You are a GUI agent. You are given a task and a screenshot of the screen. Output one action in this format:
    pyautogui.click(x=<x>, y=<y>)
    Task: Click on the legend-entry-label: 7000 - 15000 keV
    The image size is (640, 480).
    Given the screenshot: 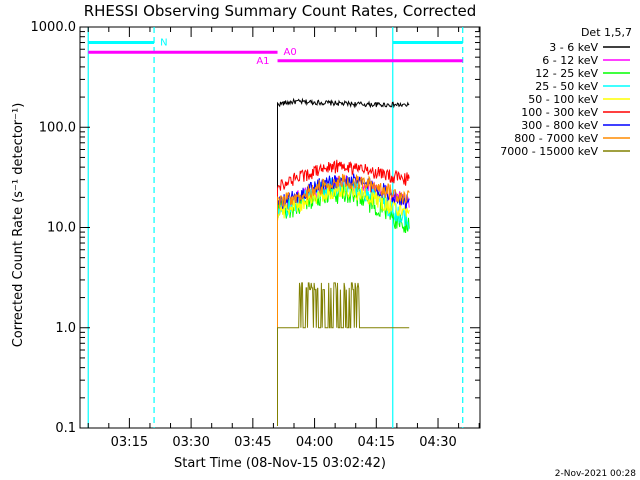 What is the action you would take?
    pyautogui.click(x=549, y=151)
    